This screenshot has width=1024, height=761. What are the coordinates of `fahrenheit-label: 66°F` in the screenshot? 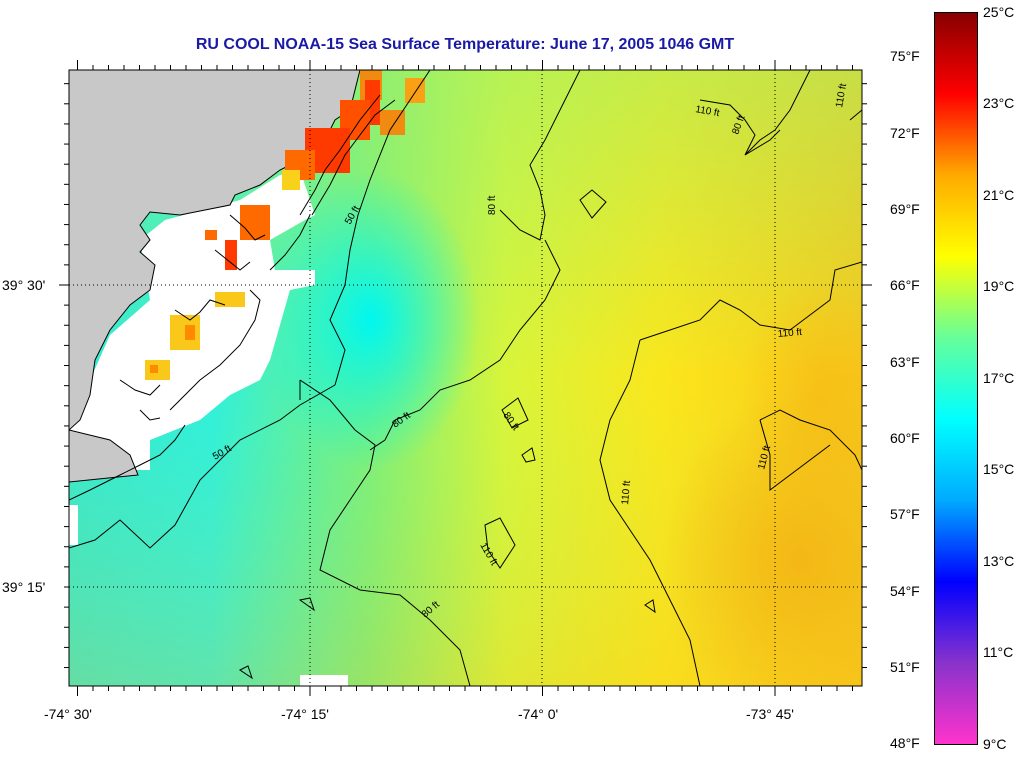 It's located at (905, 285).